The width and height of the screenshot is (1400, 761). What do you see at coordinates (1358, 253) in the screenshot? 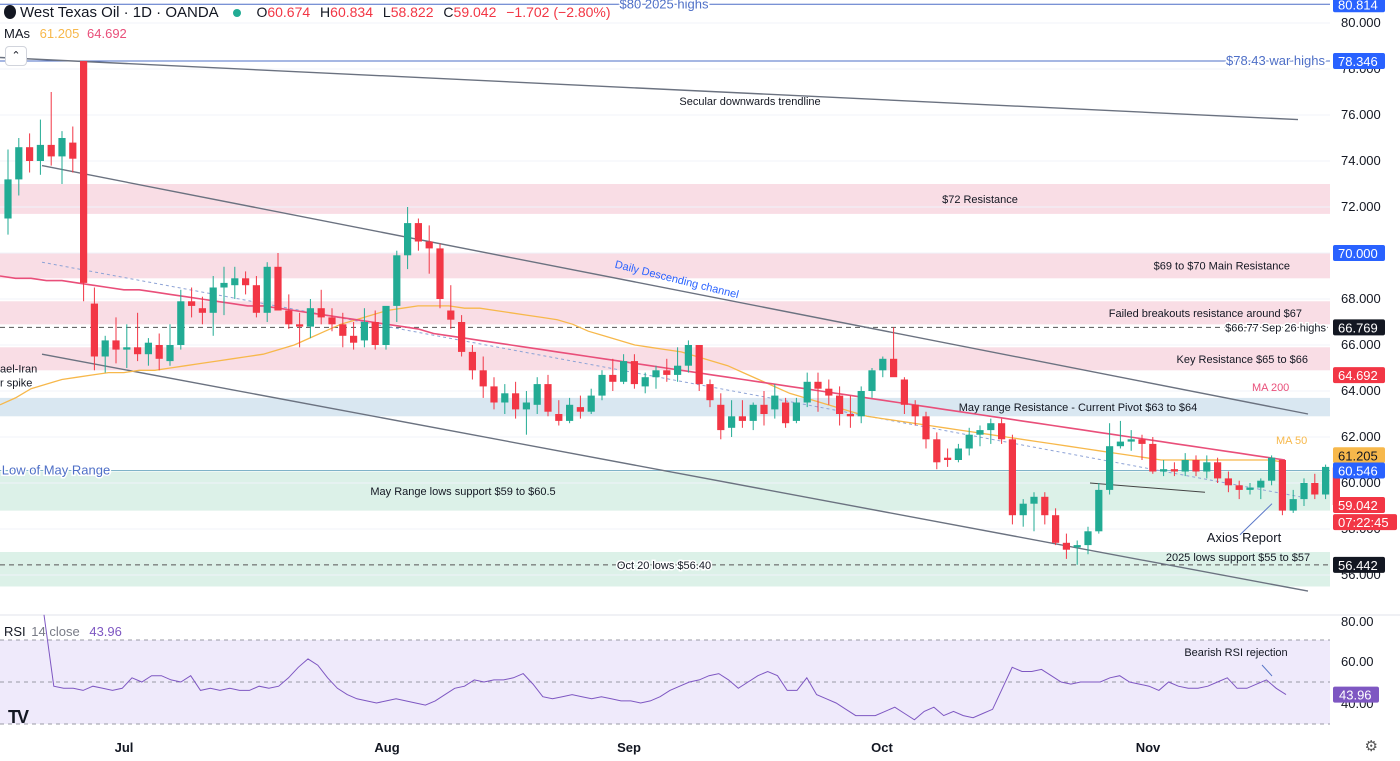
I see `price-axis-label-text: 70.000` at bounding box center [1358, 253].